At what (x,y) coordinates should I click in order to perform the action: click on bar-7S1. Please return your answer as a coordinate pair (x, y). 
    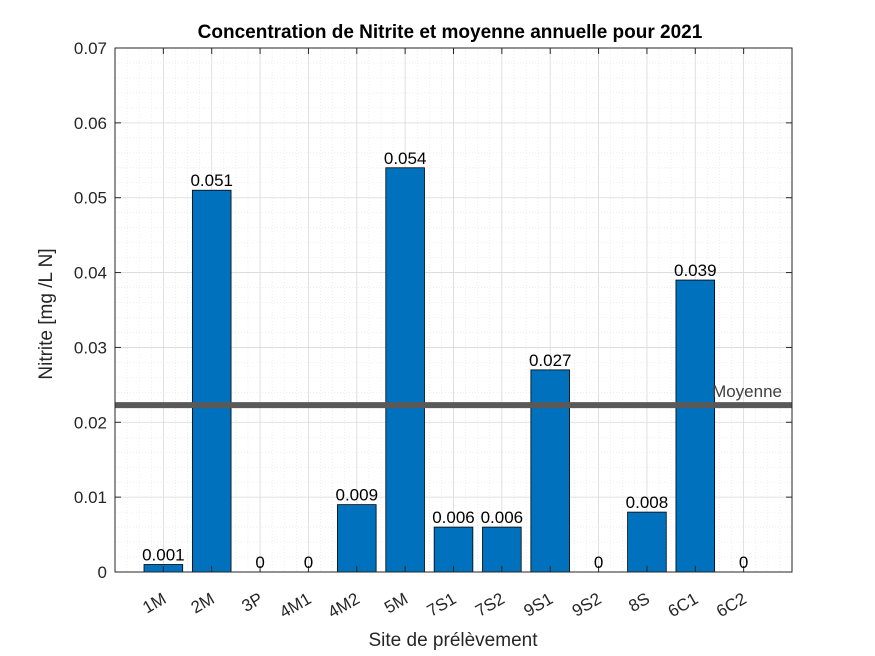
    Looking at the image, I should click on (453, 549).